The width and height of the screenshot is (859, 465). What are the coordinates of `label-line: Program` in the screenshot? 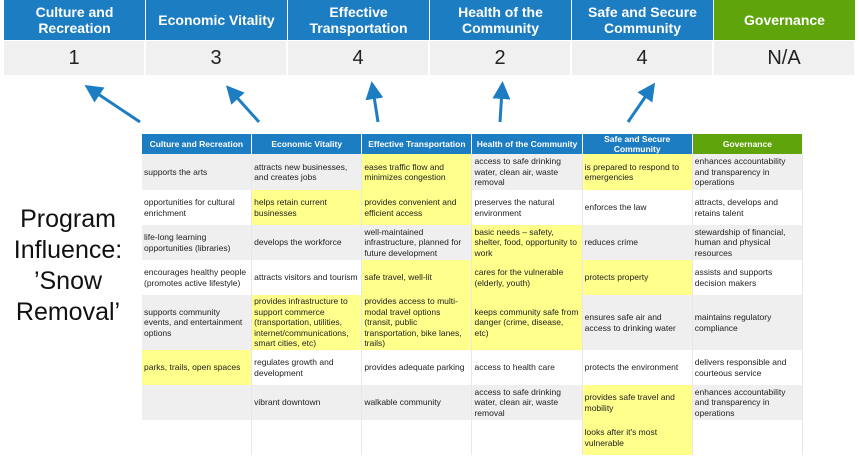 It's located at (68, 219).